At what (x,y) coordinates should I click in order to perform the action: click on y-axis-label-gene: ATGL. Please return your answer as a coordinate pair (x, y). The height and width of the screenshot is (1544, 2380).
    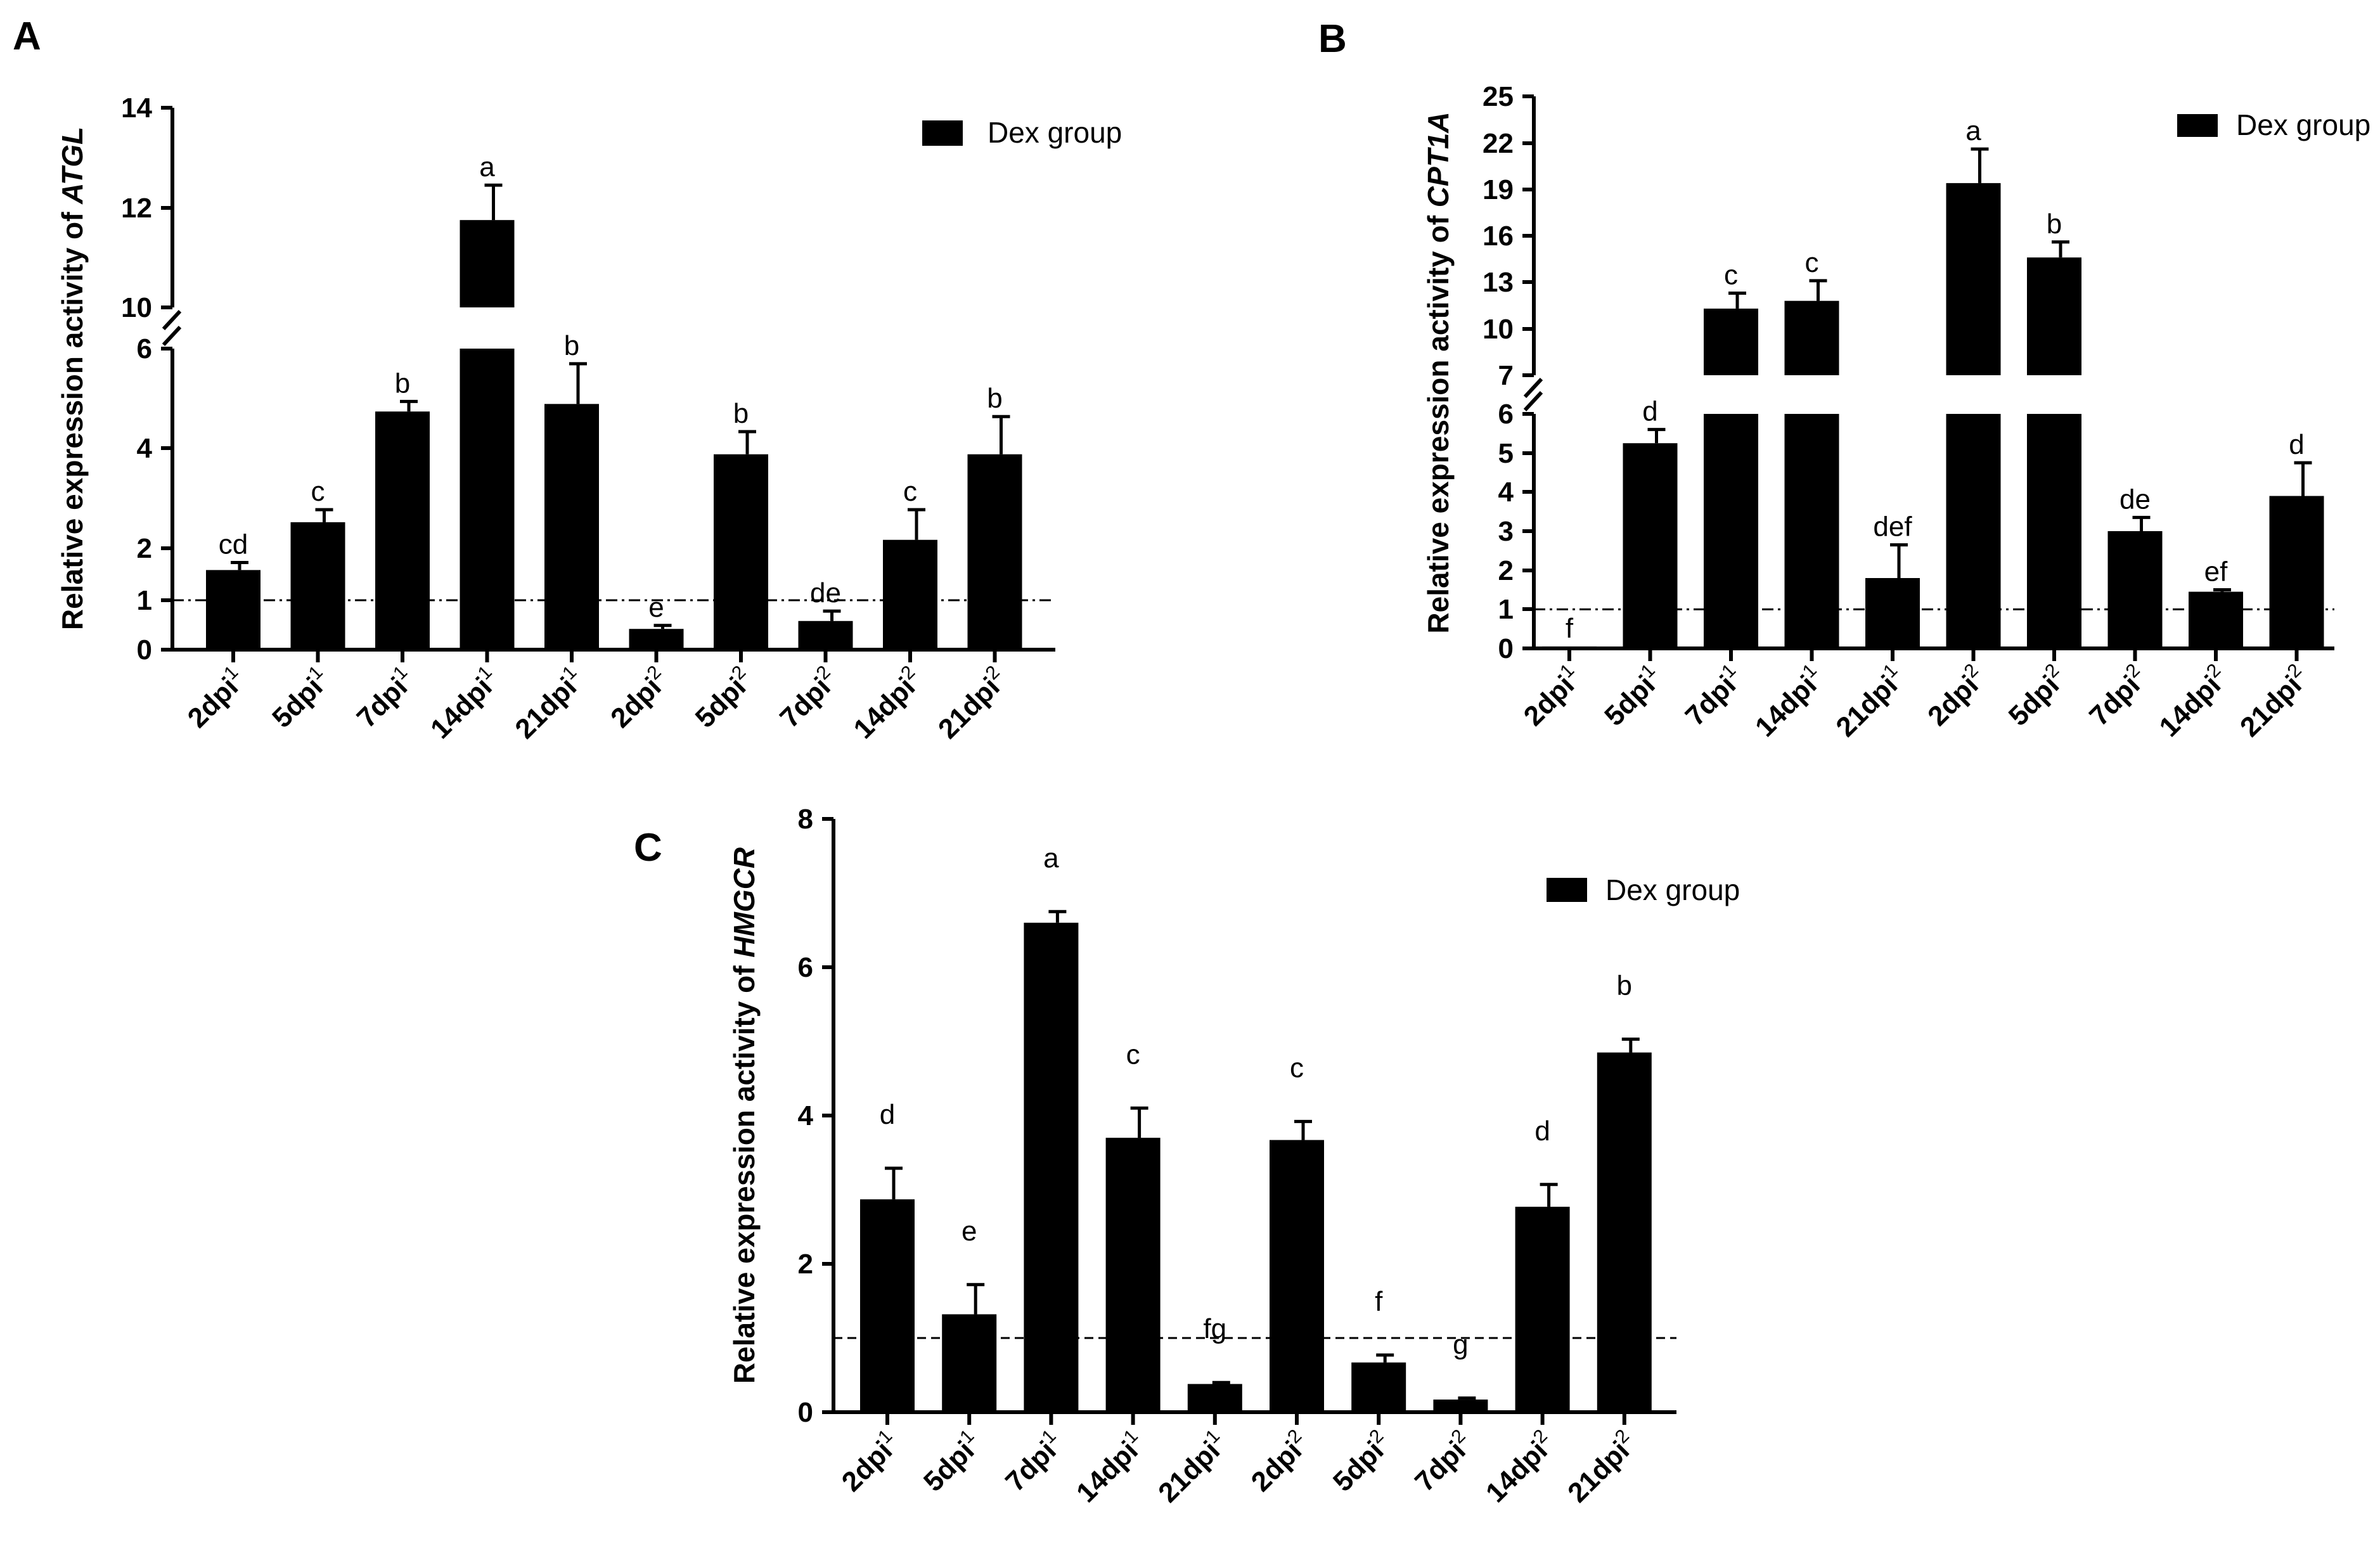
    Looking at the image, I should click on (72, 166).